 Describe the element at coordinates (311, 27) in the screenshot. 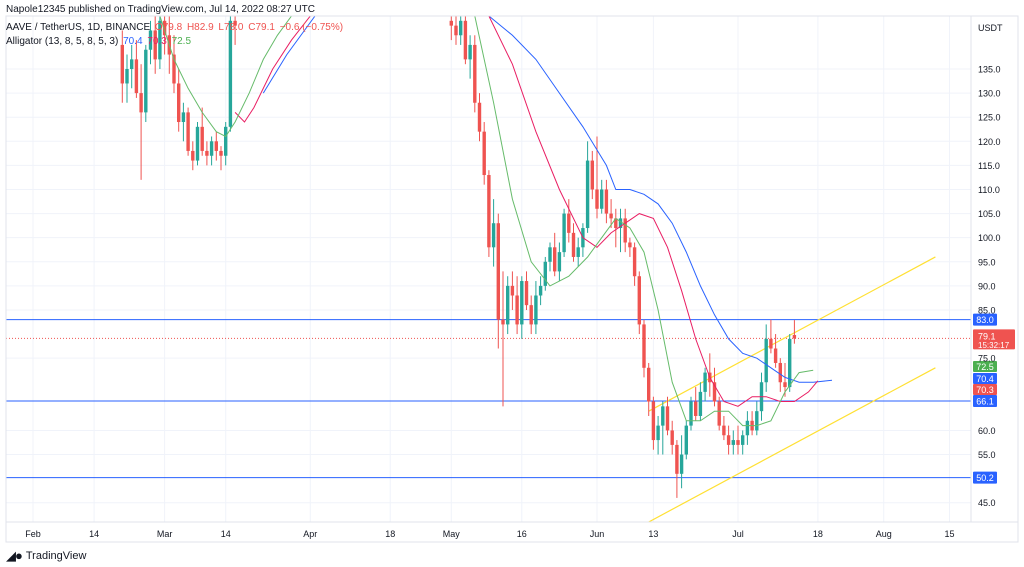

I see `change-value: −0.6 (−0.75%)` at that location.